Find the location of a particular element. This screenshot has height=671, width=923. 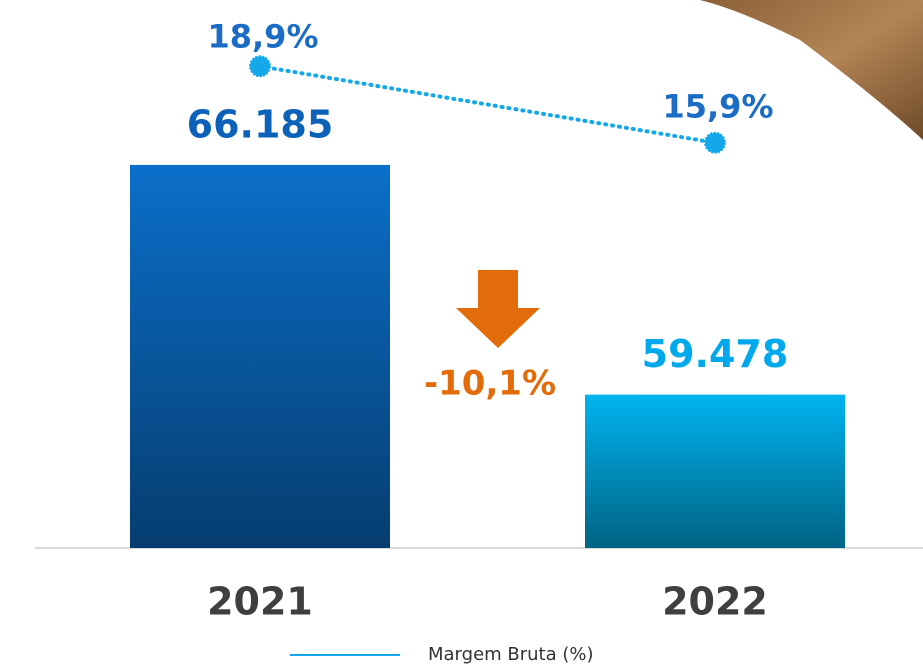

x-tick-label: 2022 is located at coordinates (715, 602).